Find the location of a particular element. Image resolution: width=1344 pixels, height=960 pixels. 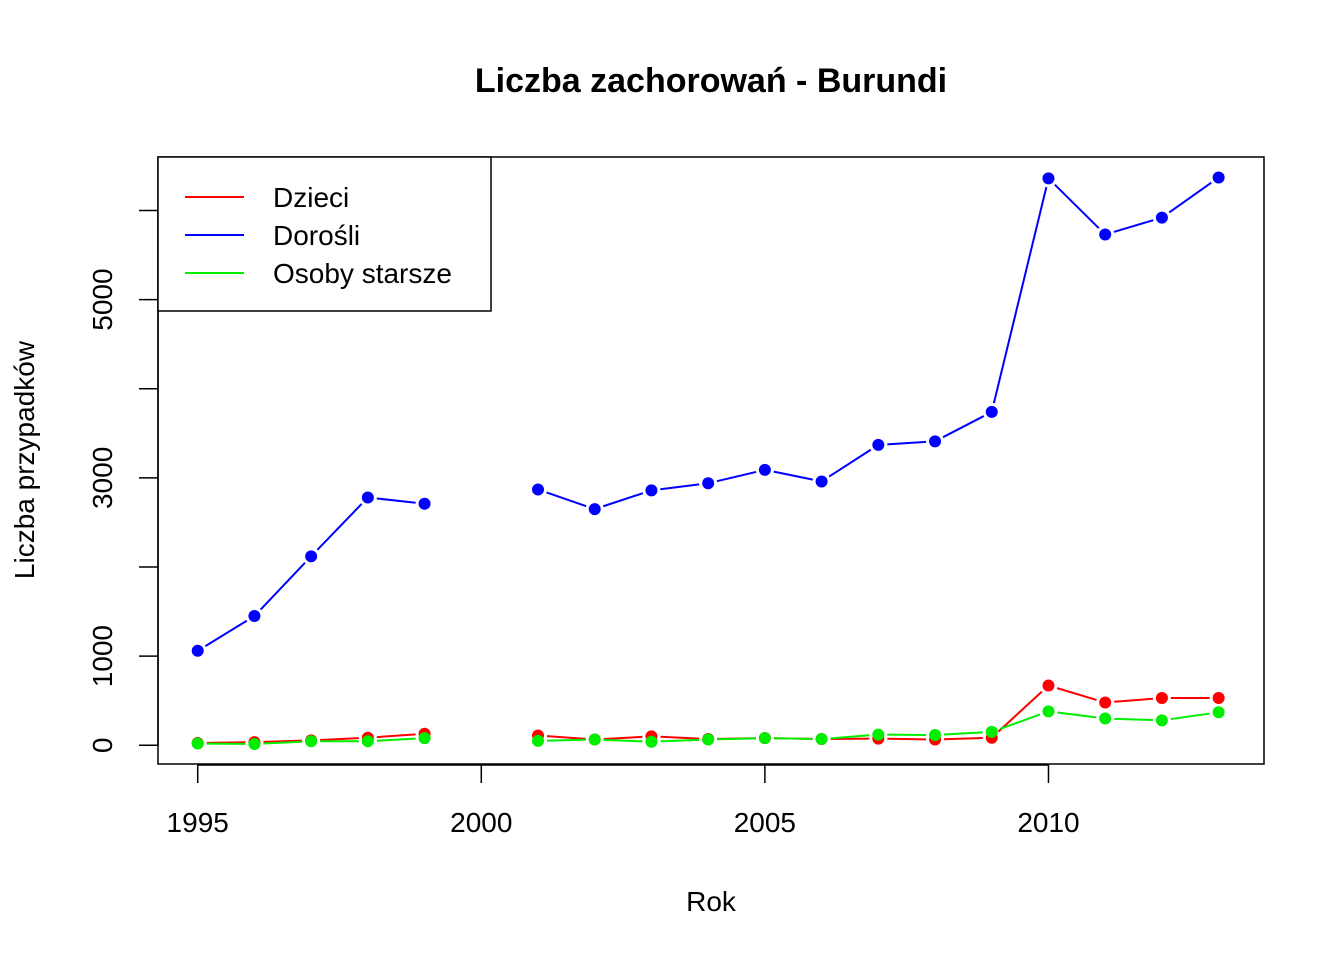

legend-label: Dzieci is located at coordinates (311, 197).